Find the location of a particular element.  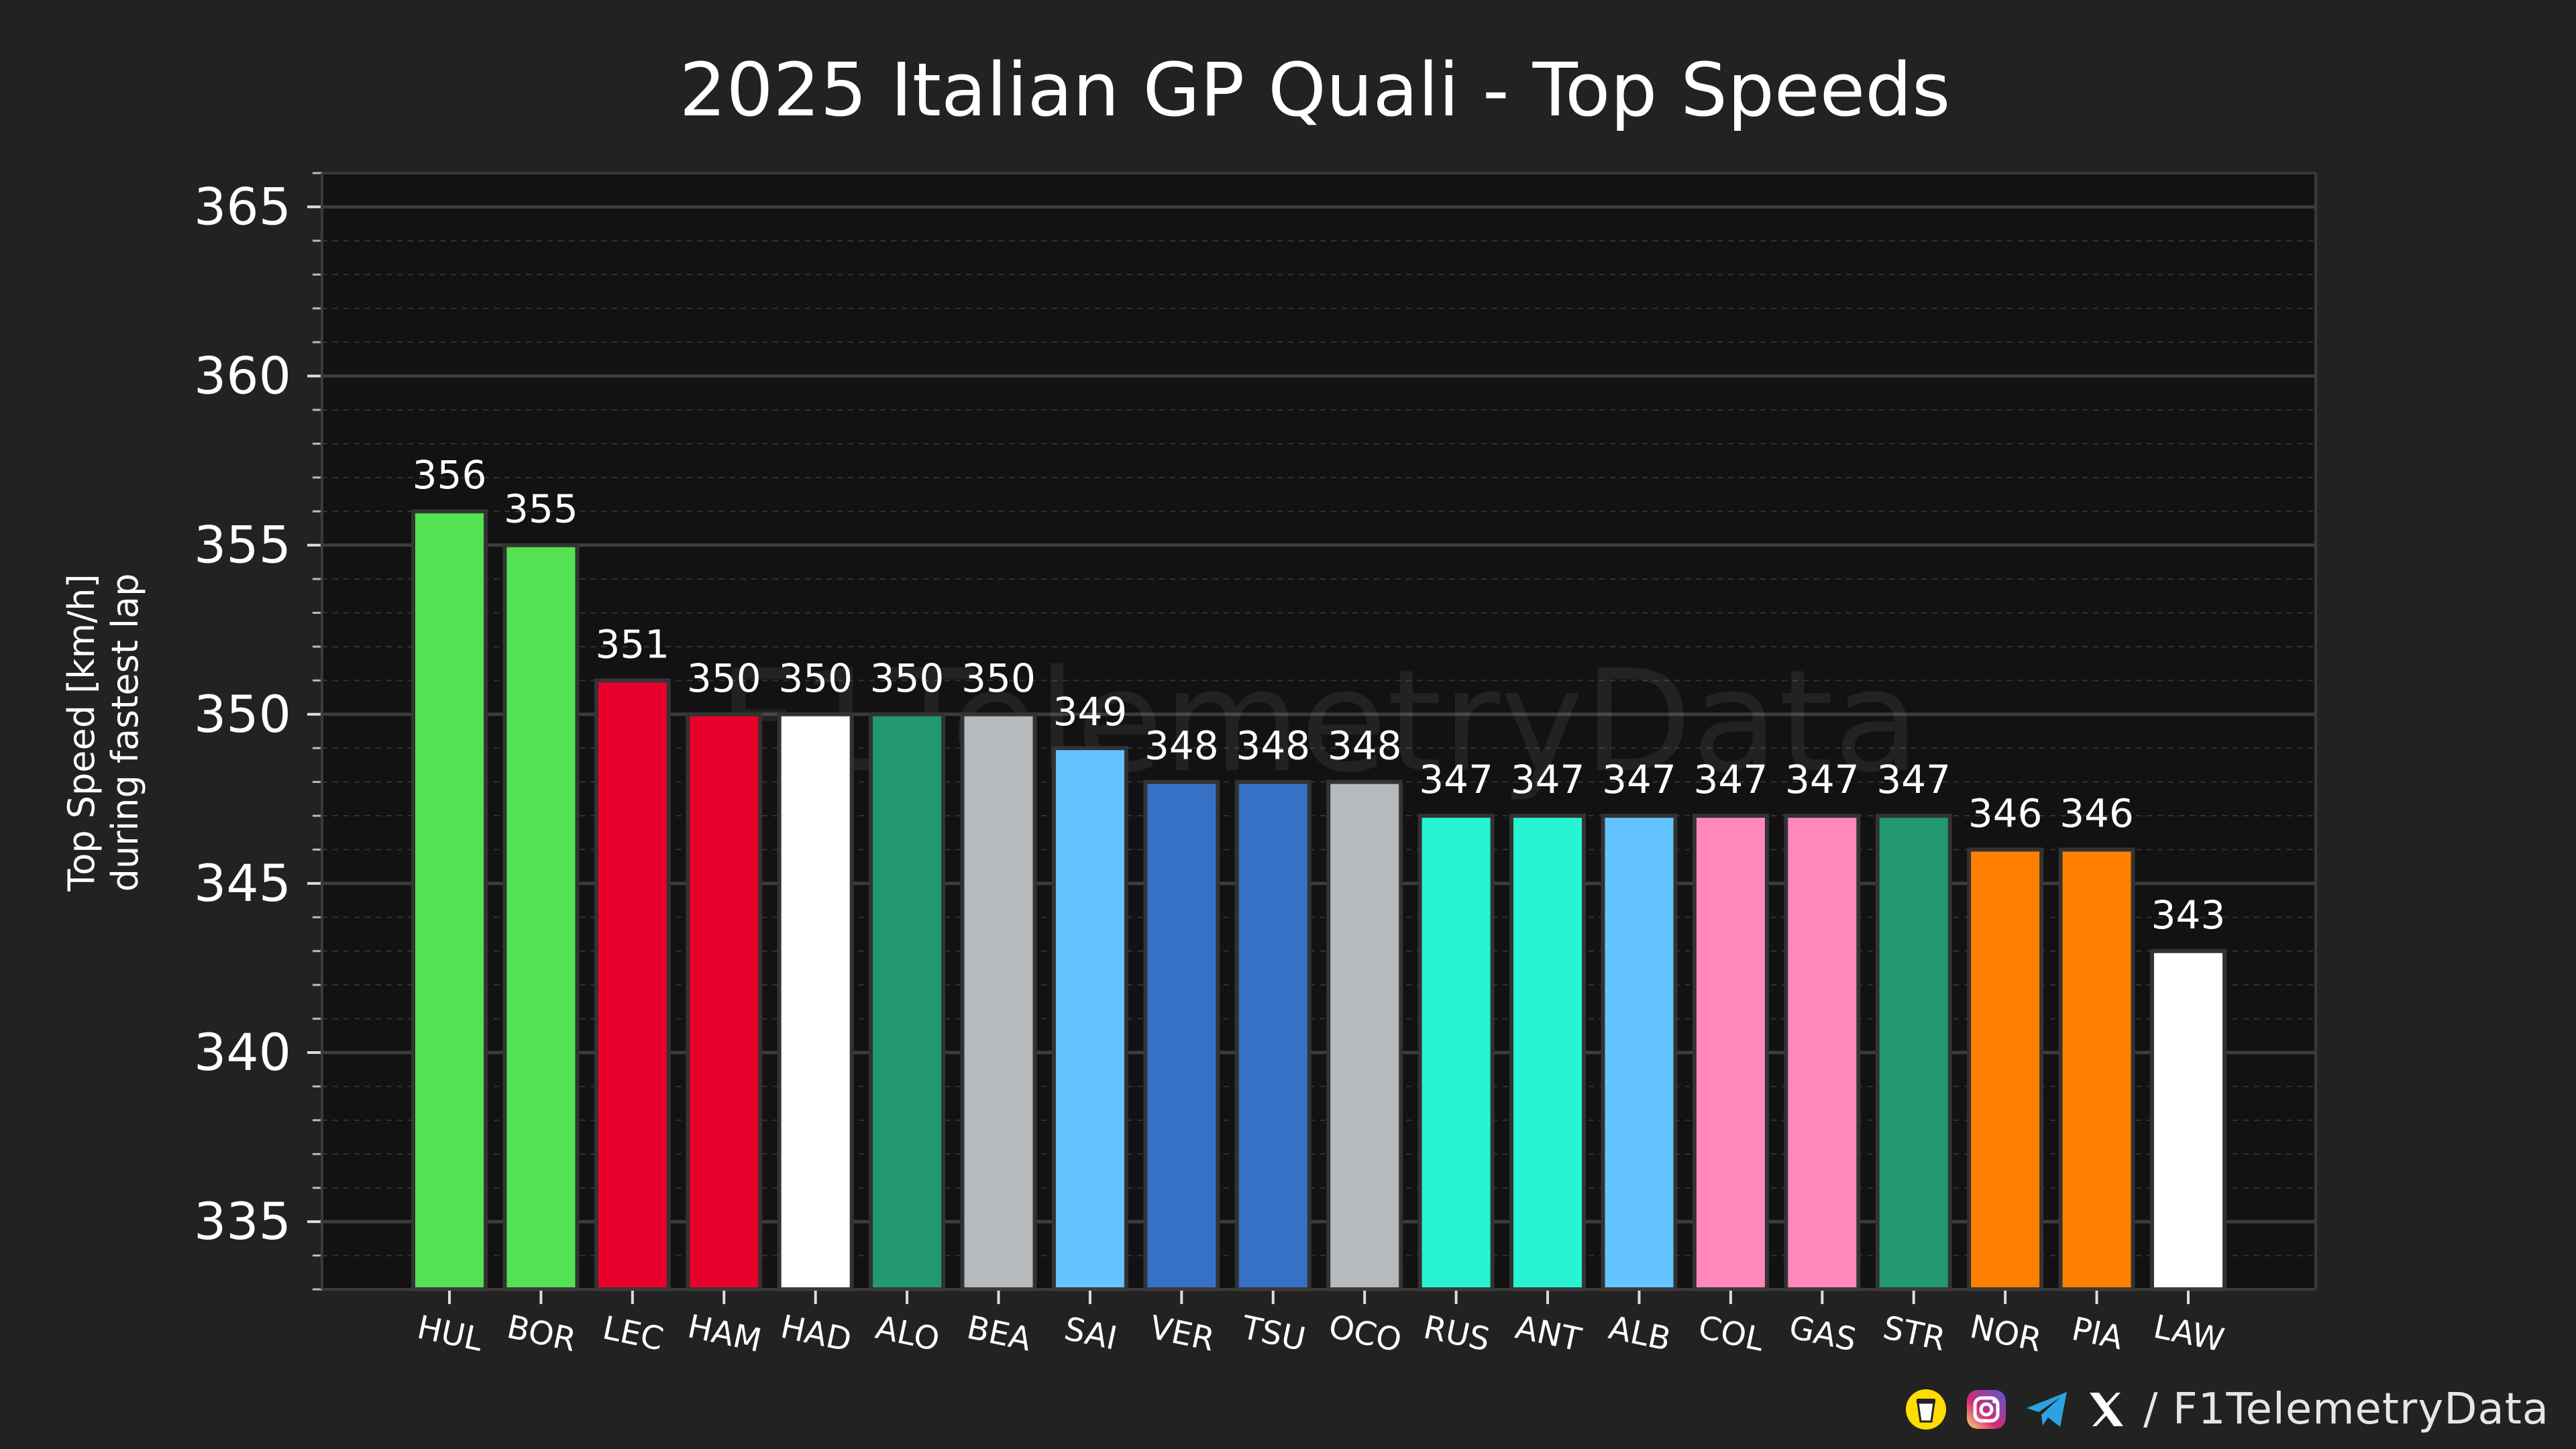

x-tick-label: LEC is located at coordinates (633, 1333).